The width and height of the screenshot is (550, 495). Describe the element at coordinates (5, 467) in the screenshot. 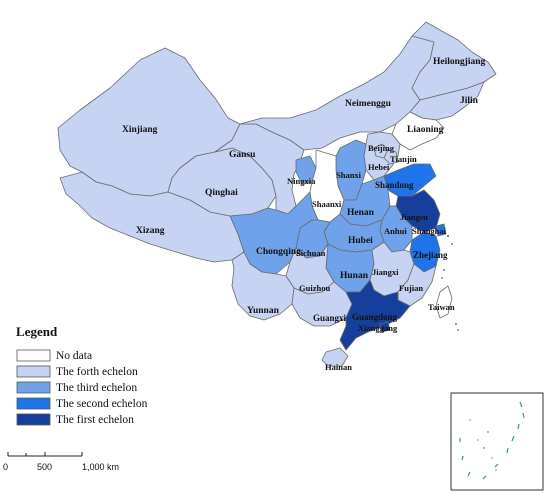

I see `scale-tick-0: 0` at that location.